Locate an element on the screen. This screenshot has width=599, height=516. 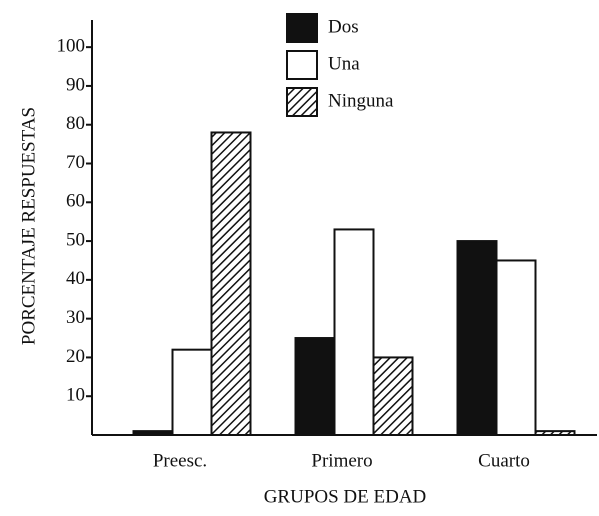
x-tick-label: Preesc. is located at coordinates (180, 460).